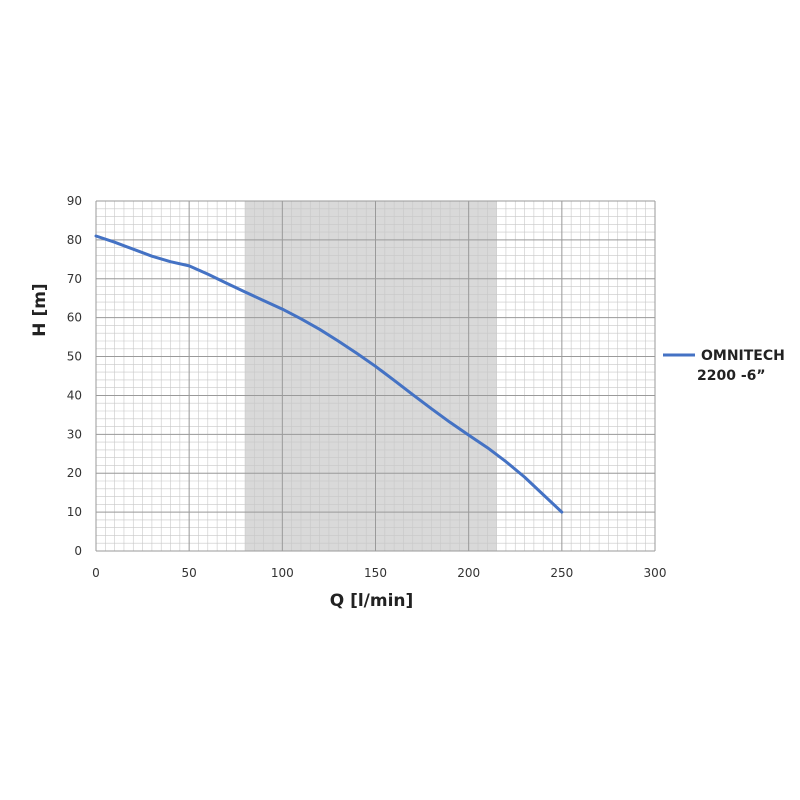 This screenshot has height=800, width=800. I want to click on x-tick-label: 300, so click(655, 573).